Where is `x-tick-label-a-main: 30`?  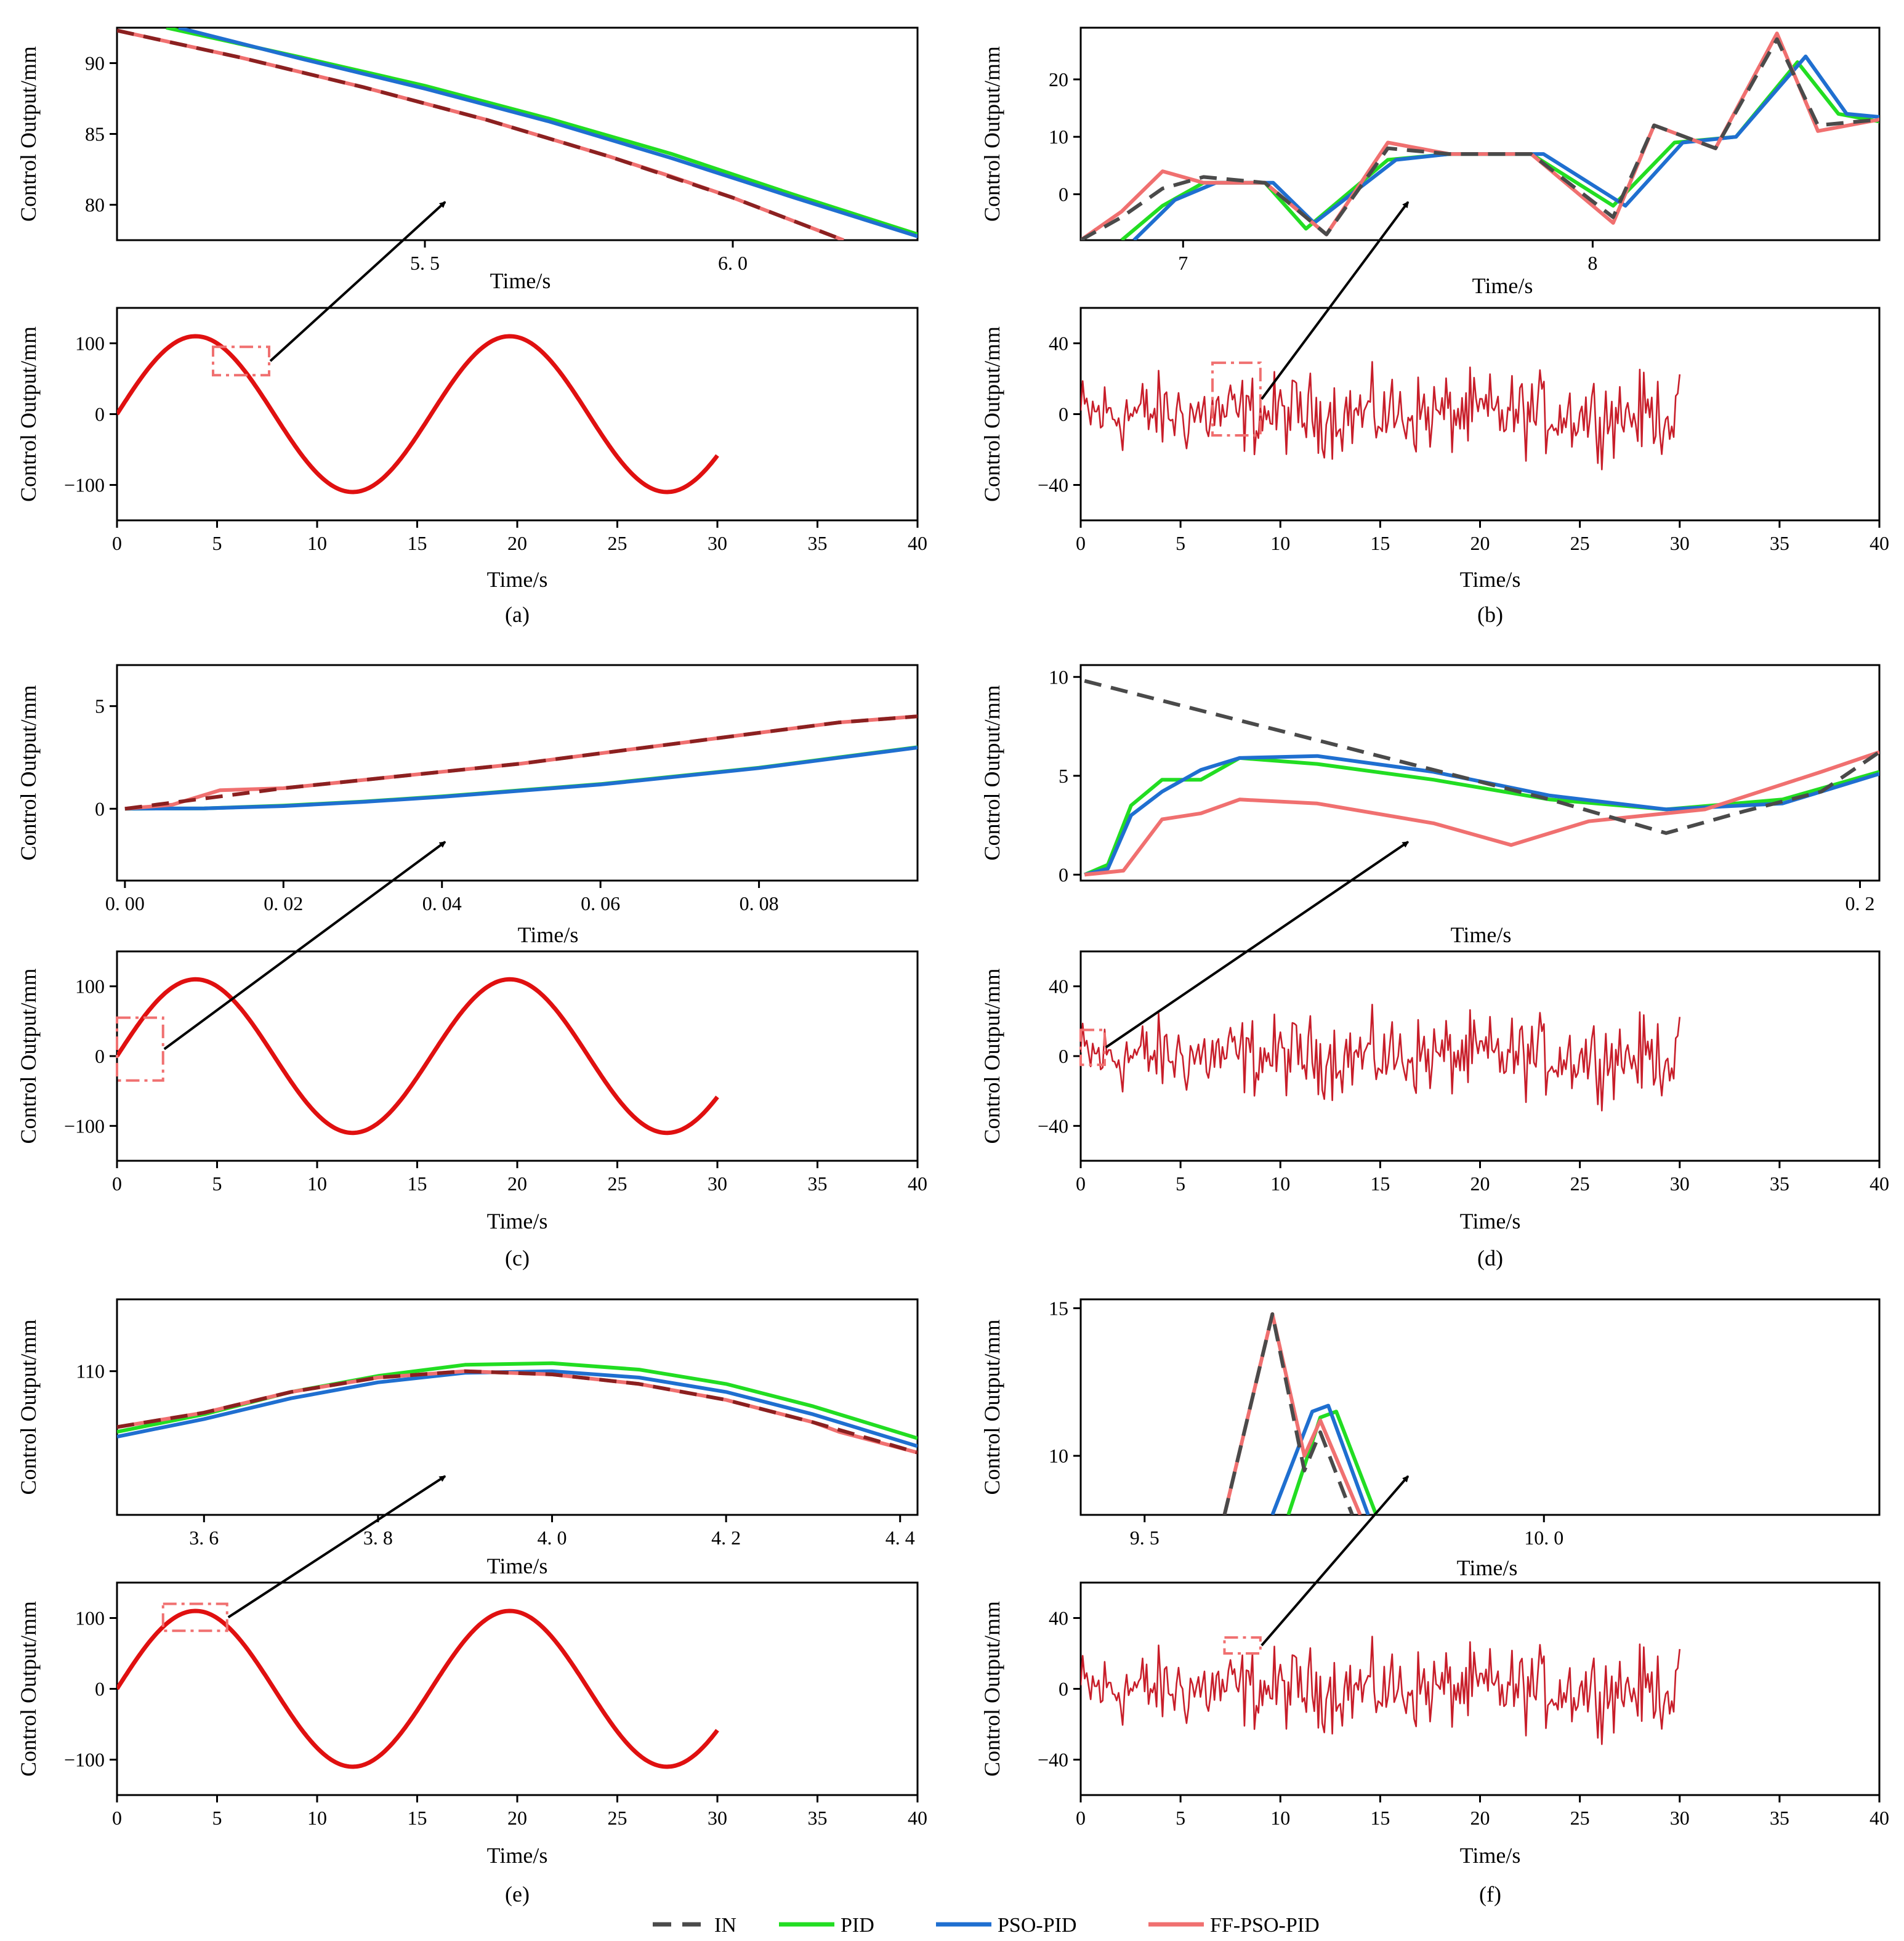
x-tick-label-a-main: 30 is located at coordinates (717, 543).